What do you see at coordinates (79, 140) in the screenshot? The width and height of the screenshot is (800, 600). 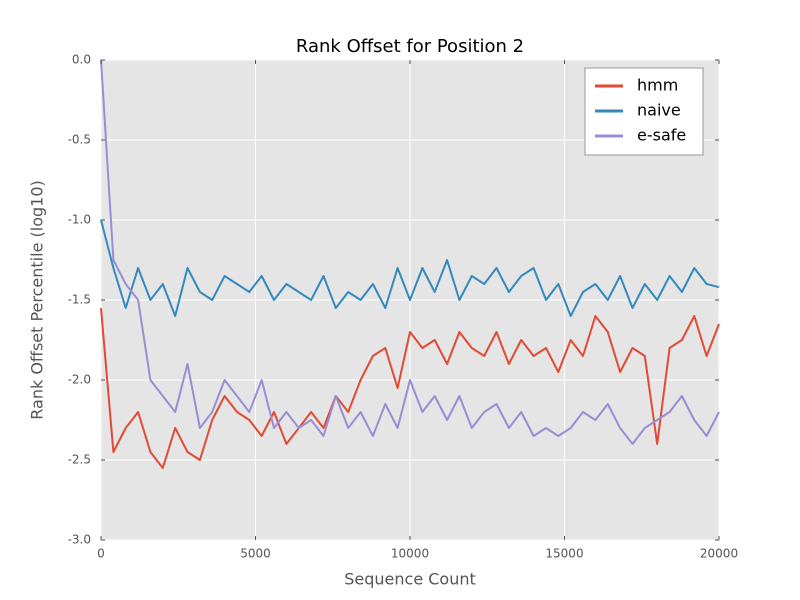 I see `y-tick-label: -0.5` at bounding box center [79, 140].